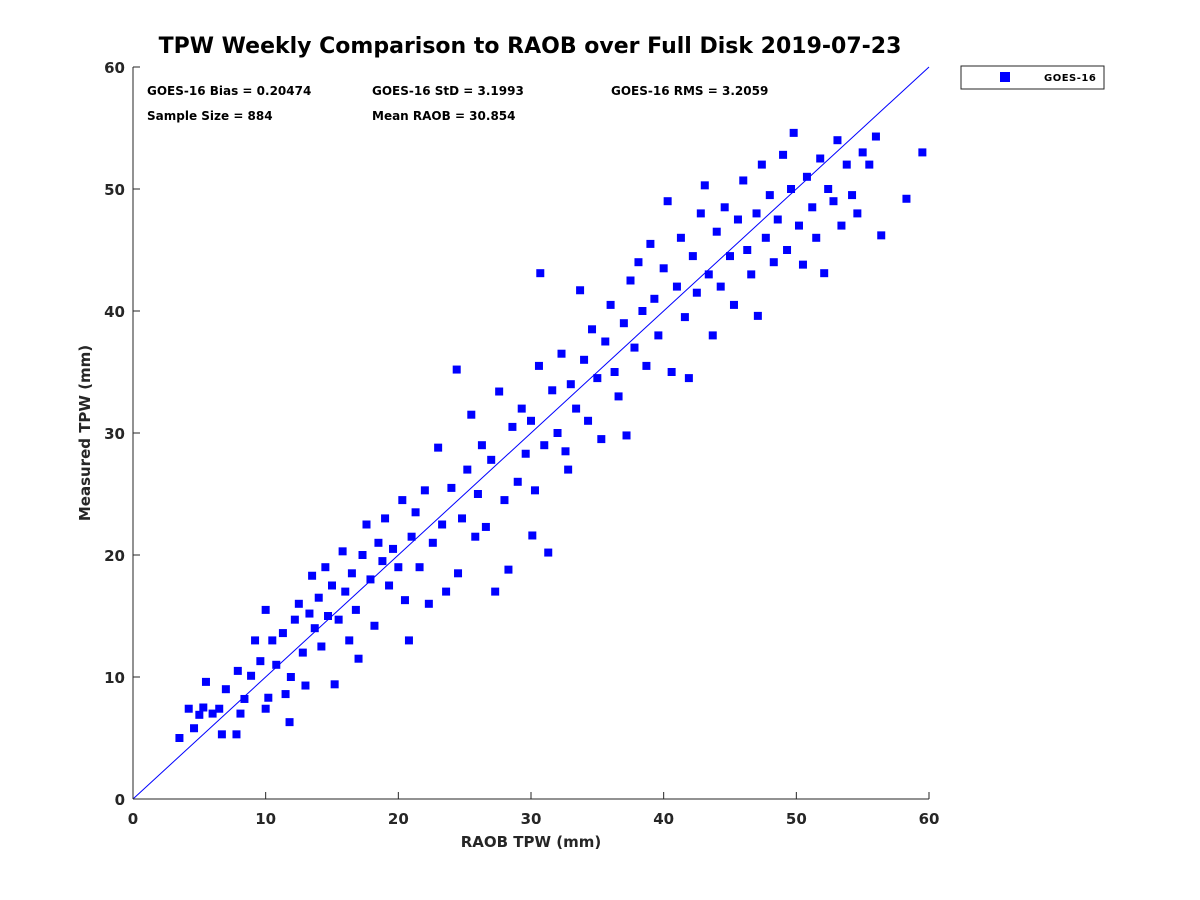 The width and height of the screenshot is (1200, 900). Describe the element at coordinates (265, 819) in the screenshot. I see `x-tick-label: 10` at that location.